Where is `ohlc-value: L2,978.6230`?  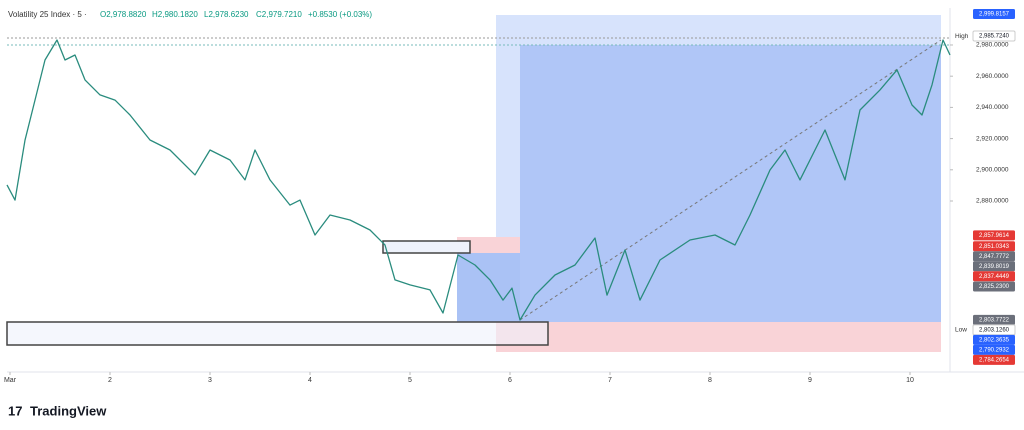 ohlc-value: L2,978.6230 is located at coordinates (226, 14).